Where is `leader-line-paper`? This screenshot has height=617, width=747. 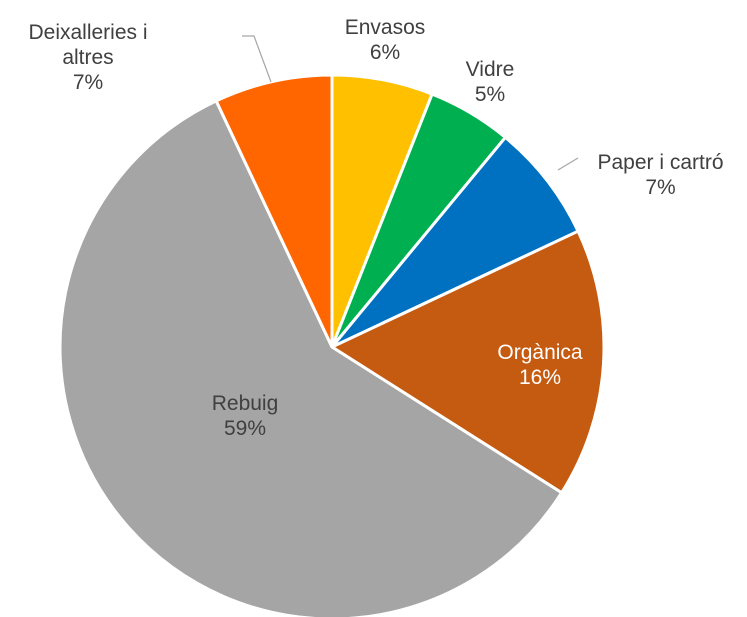
leader-line-paper is located at coordinates (568, 164).